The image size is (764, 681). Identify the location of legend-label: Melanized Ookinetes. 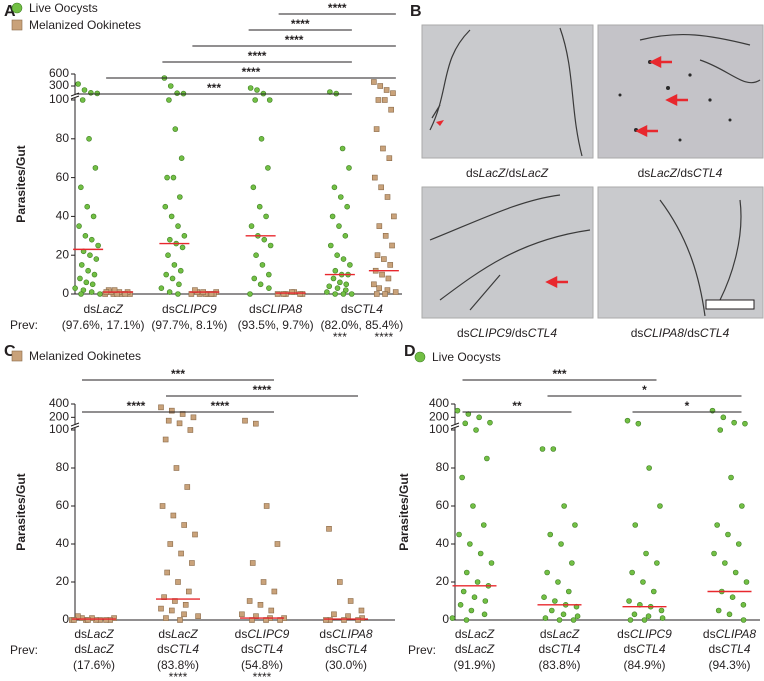
(85, 356).